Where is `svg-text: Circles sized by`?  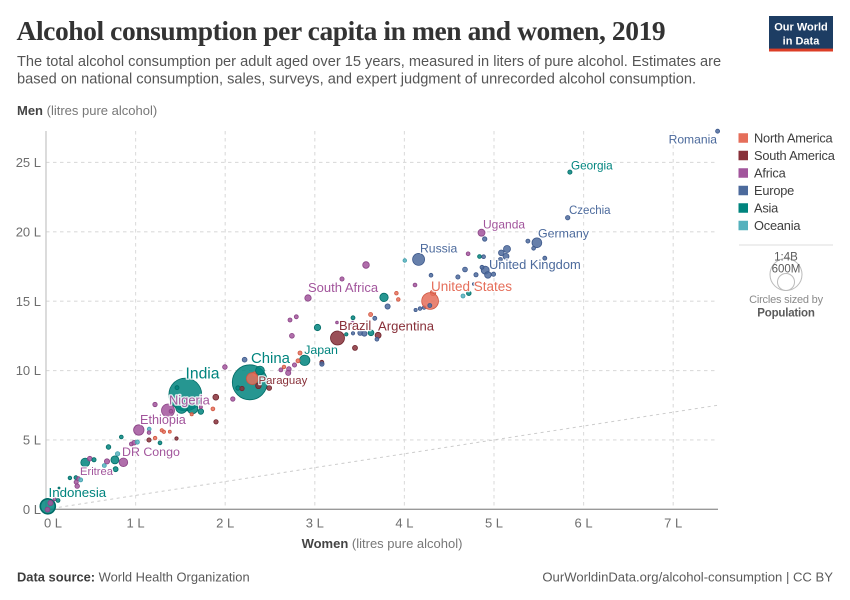
svg-text: Circles sized by is located at coordinates (786, 300).